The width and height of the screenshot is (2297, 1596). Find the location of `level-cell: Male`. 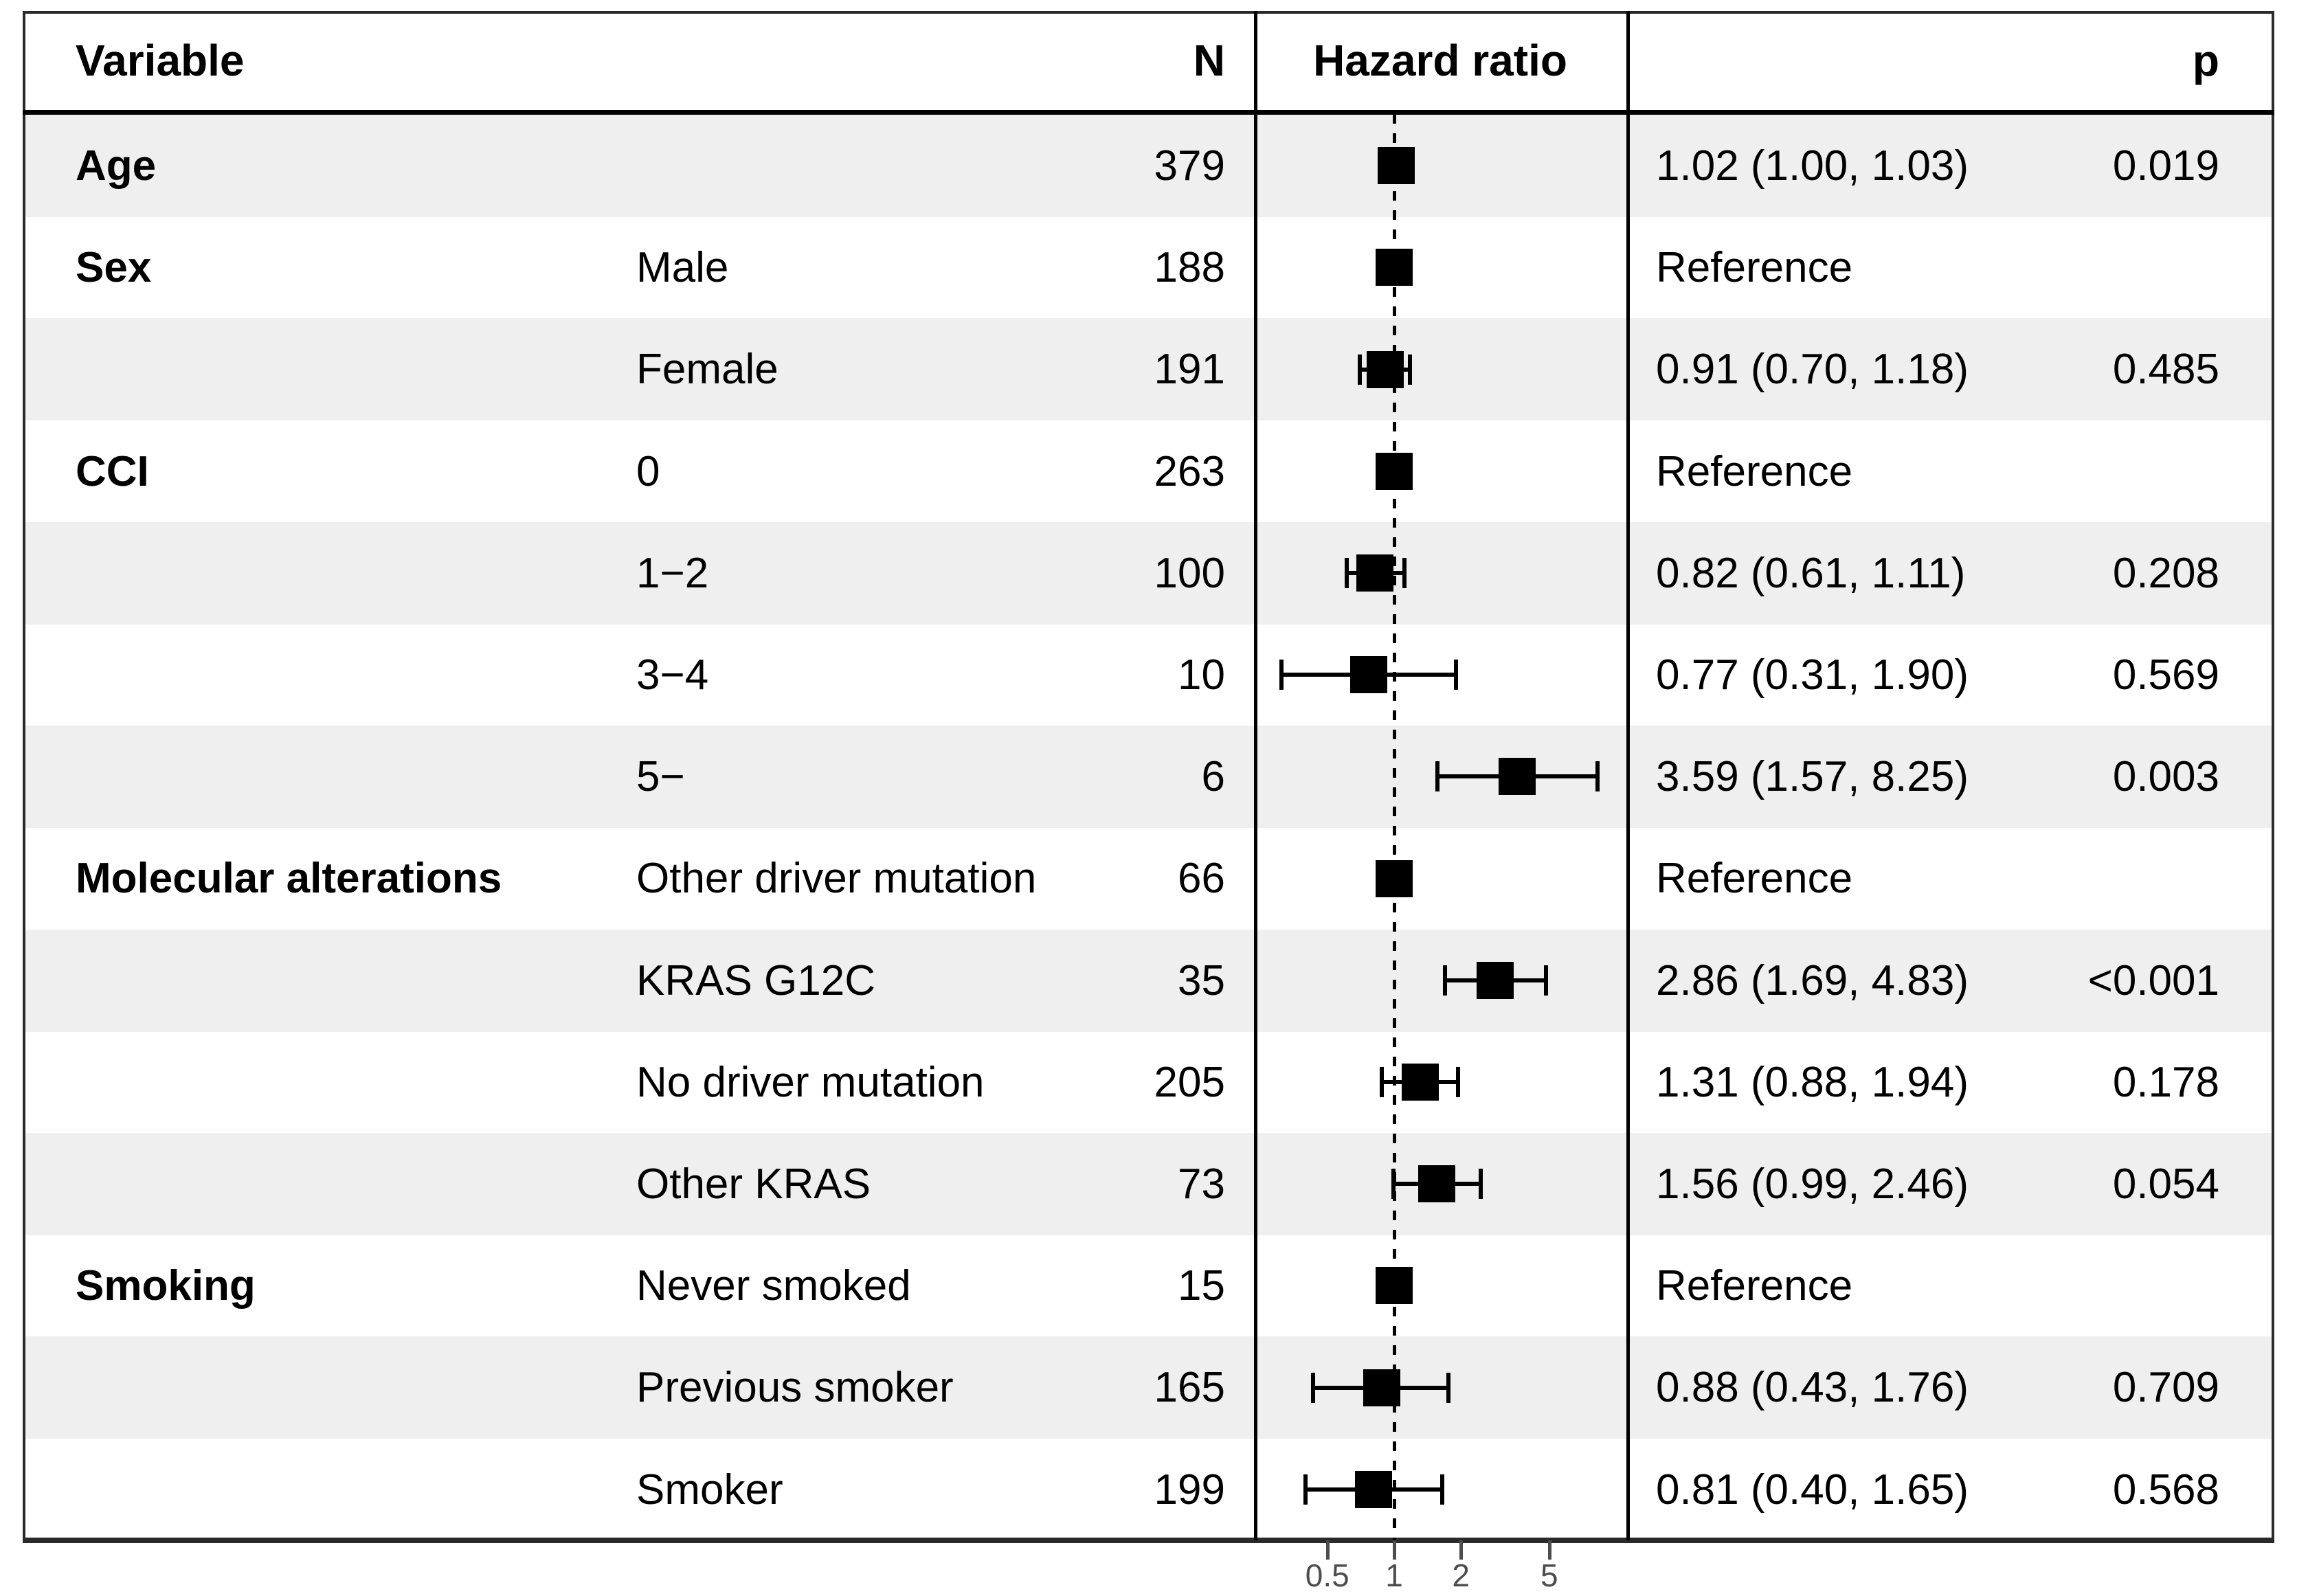

level-cell: Male is located at coordinates (682, 268).